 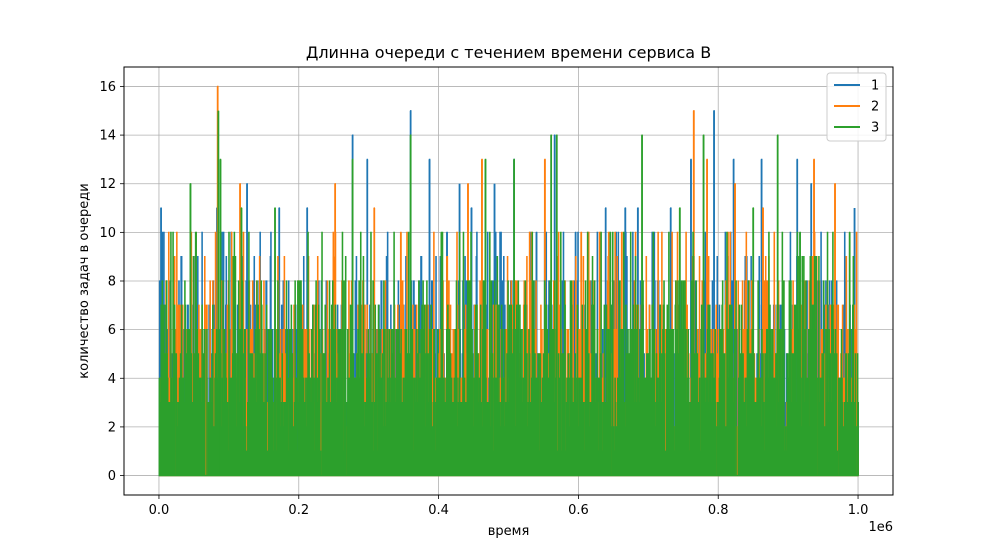 I want to click on x-tick-label: 0.0, so click(x=159, y=510).